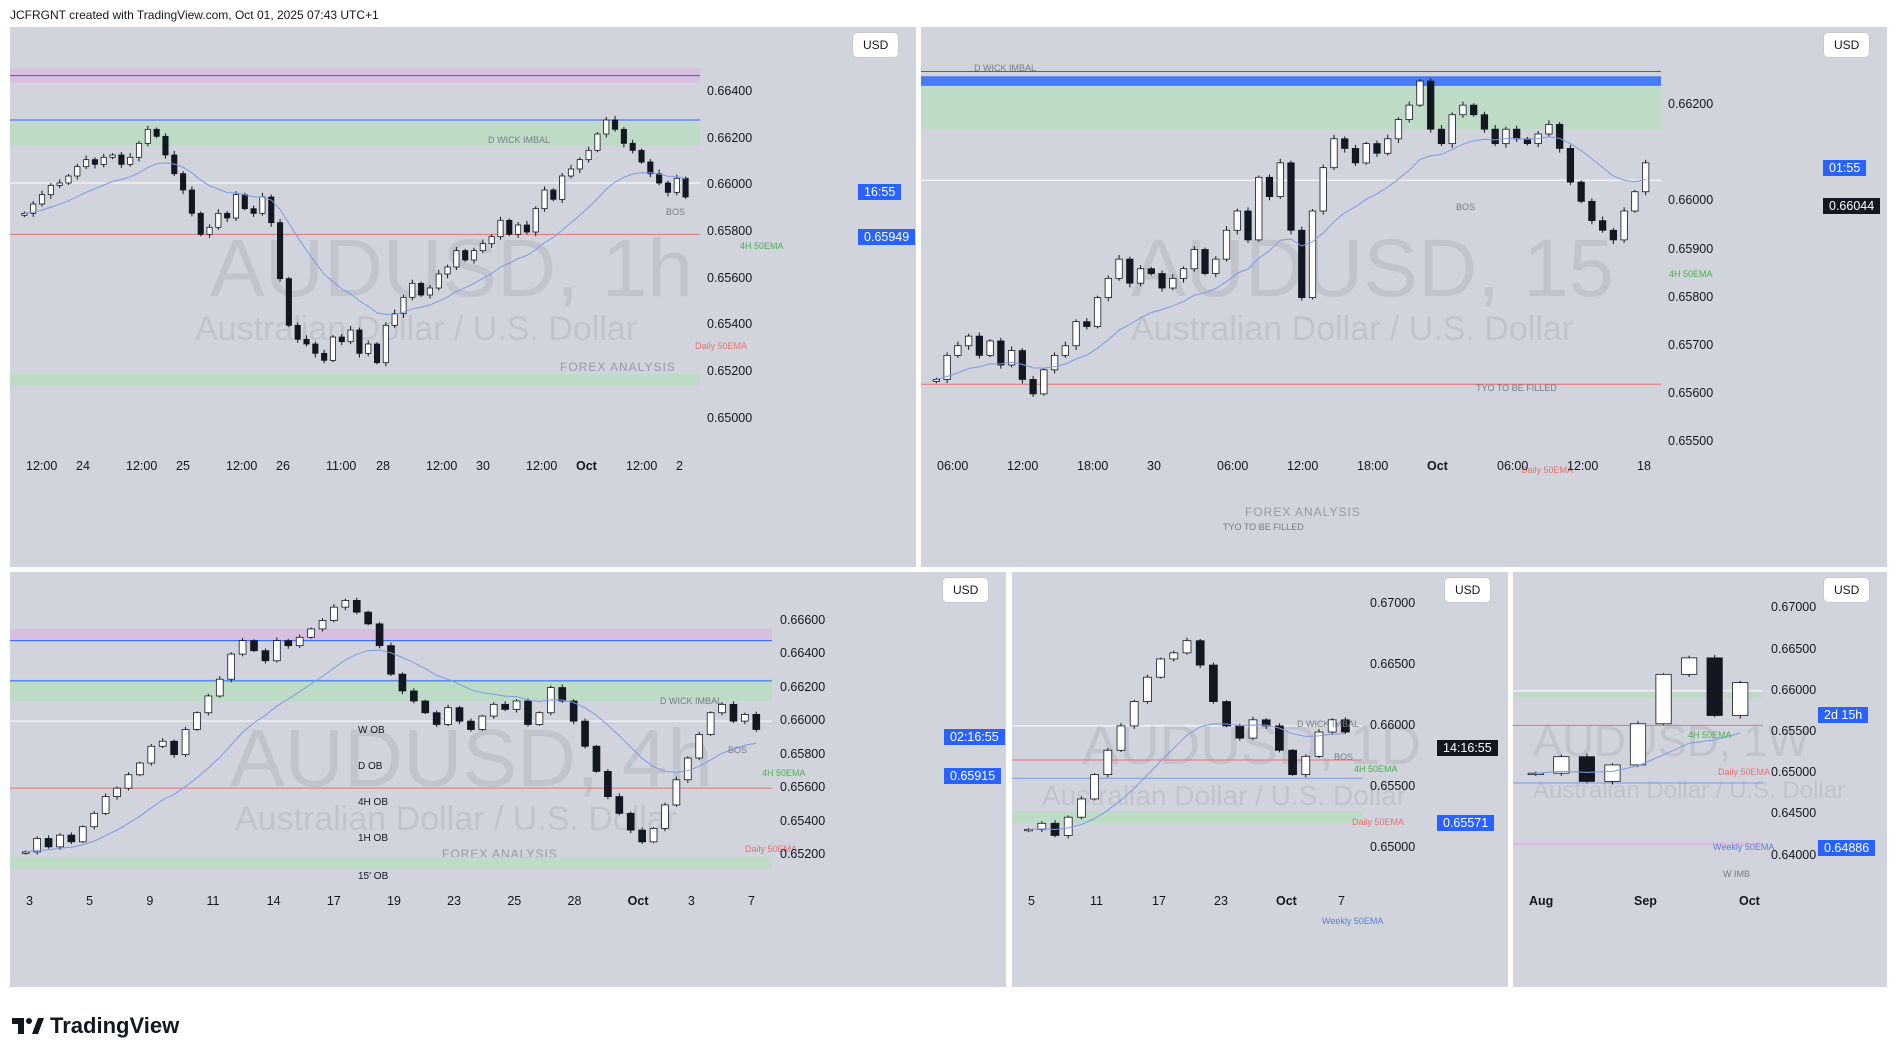  I want to click on y-tick-label: 0.65400, so click(730, 324).